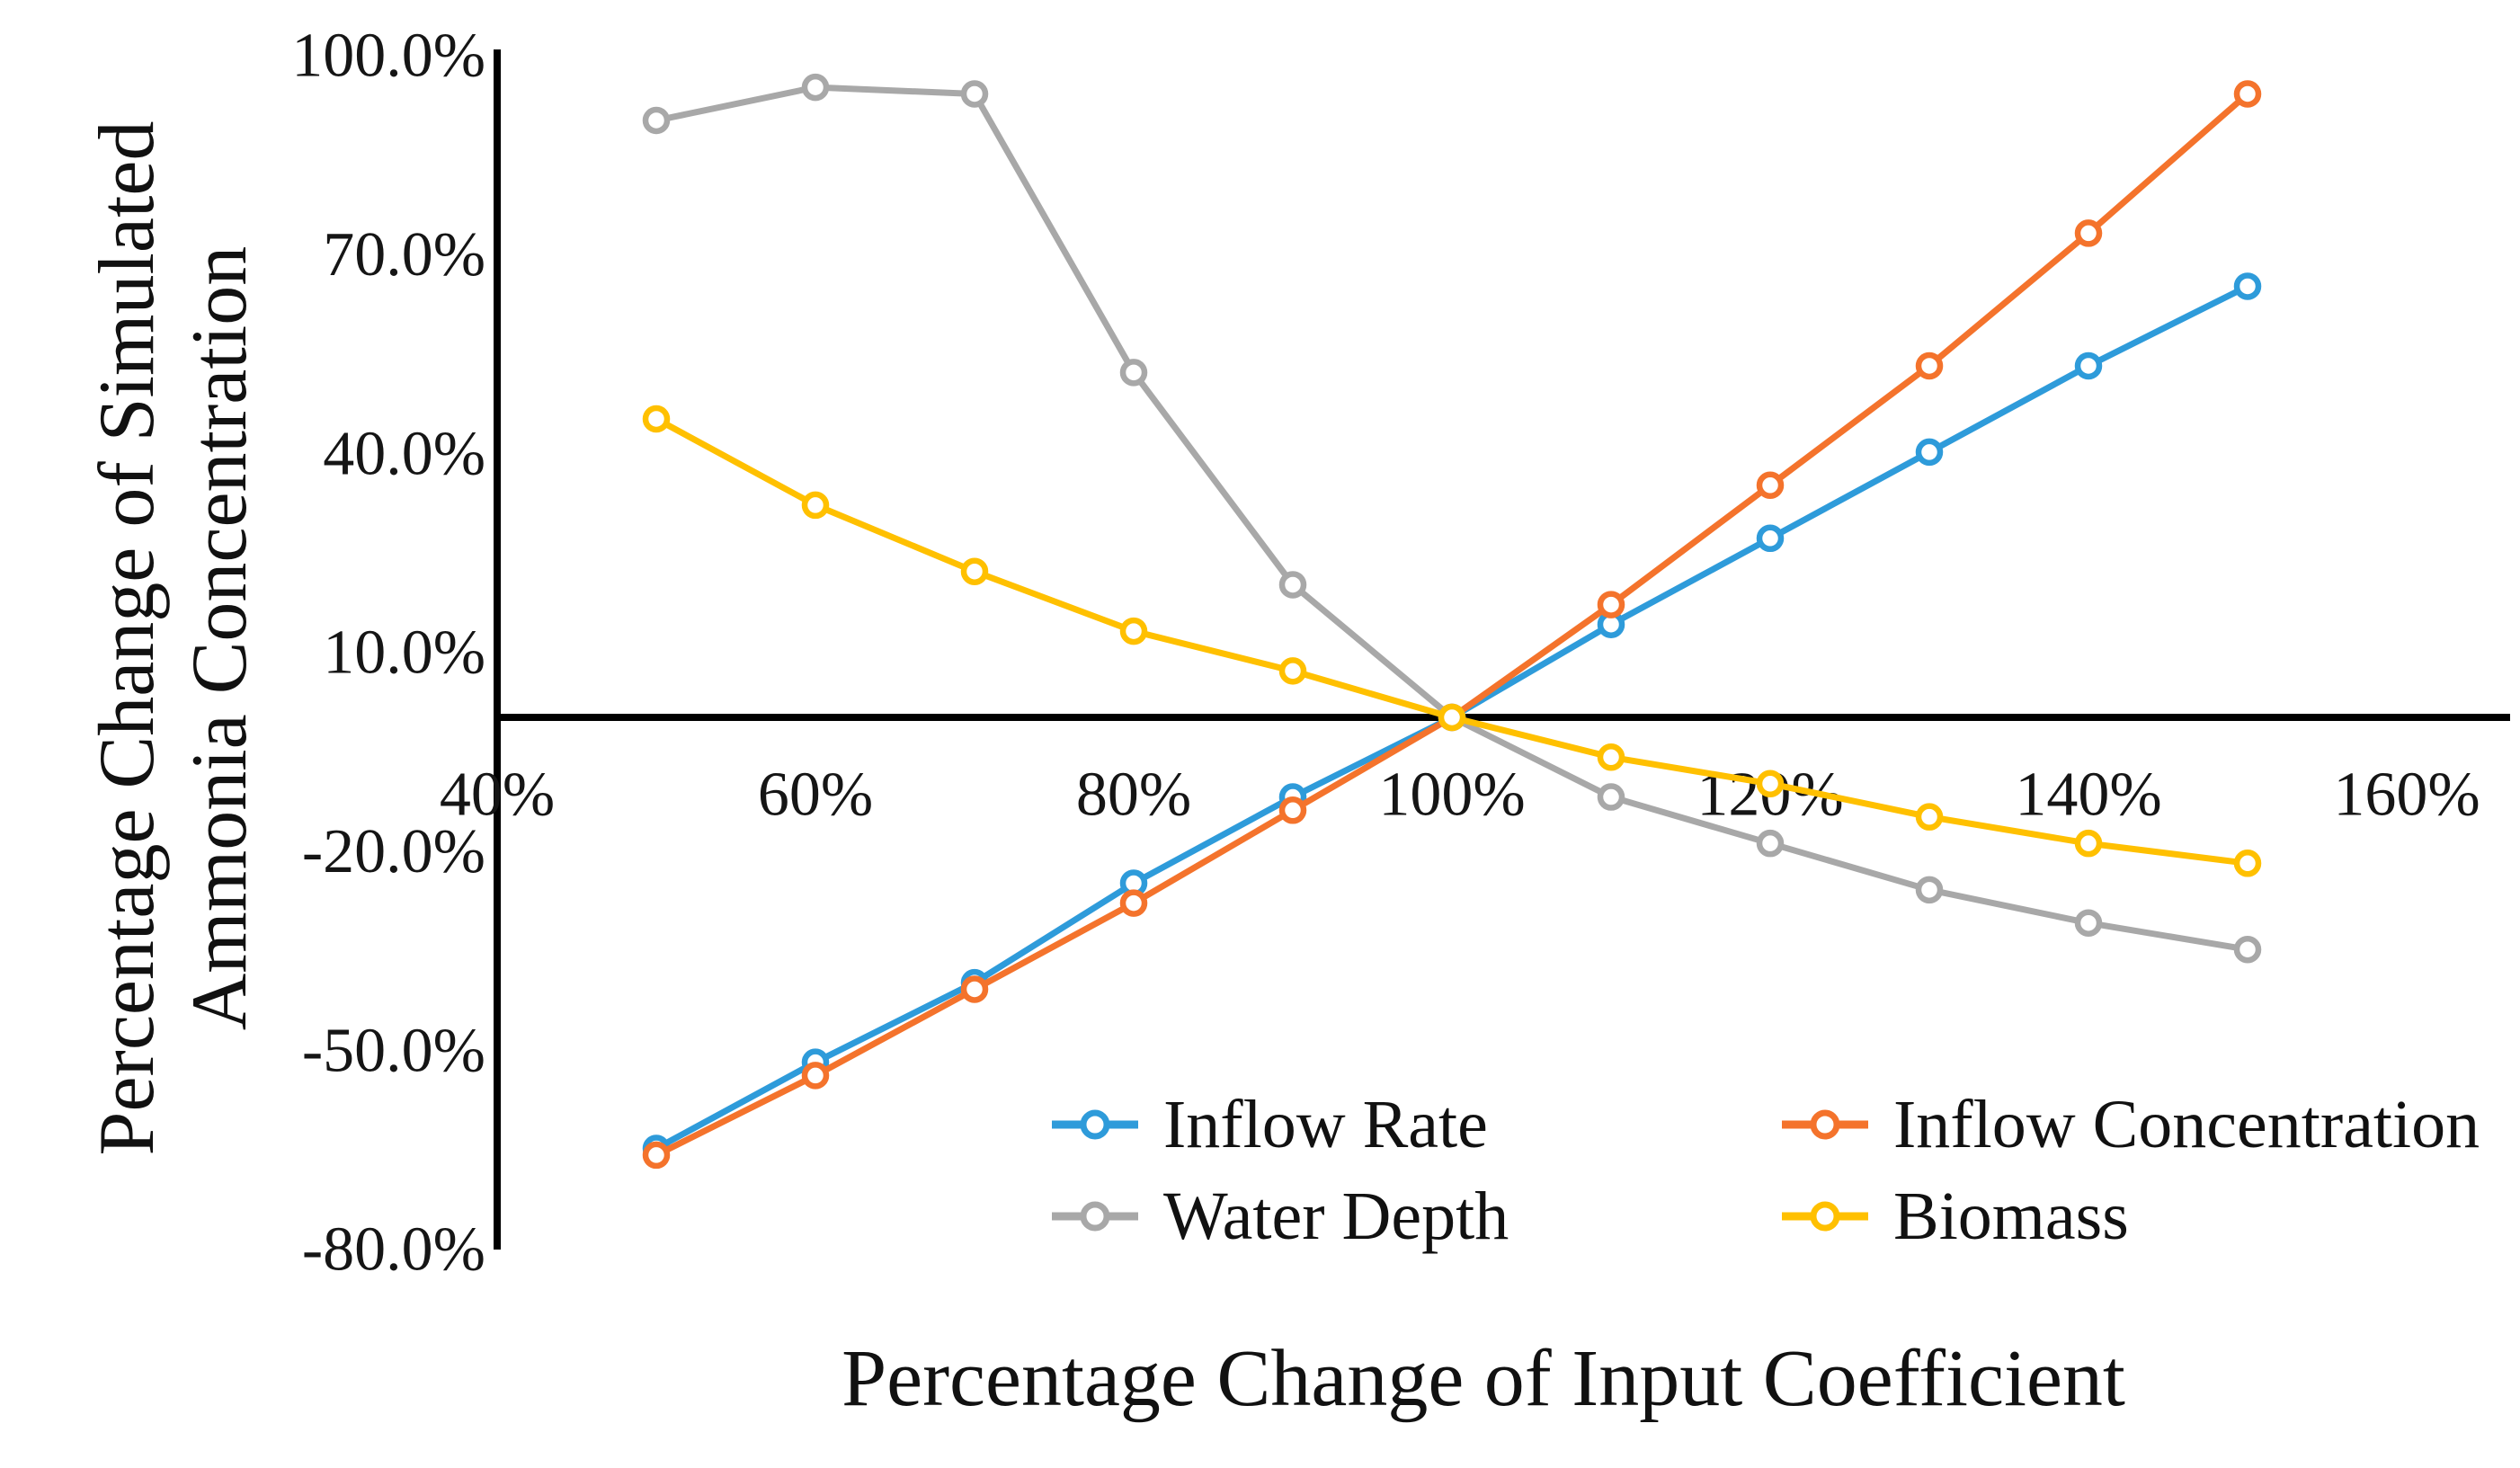 The width and height of the screenshot is (2520, 1468). I want to click on x-tick-label: 40%, so click(498, 795).